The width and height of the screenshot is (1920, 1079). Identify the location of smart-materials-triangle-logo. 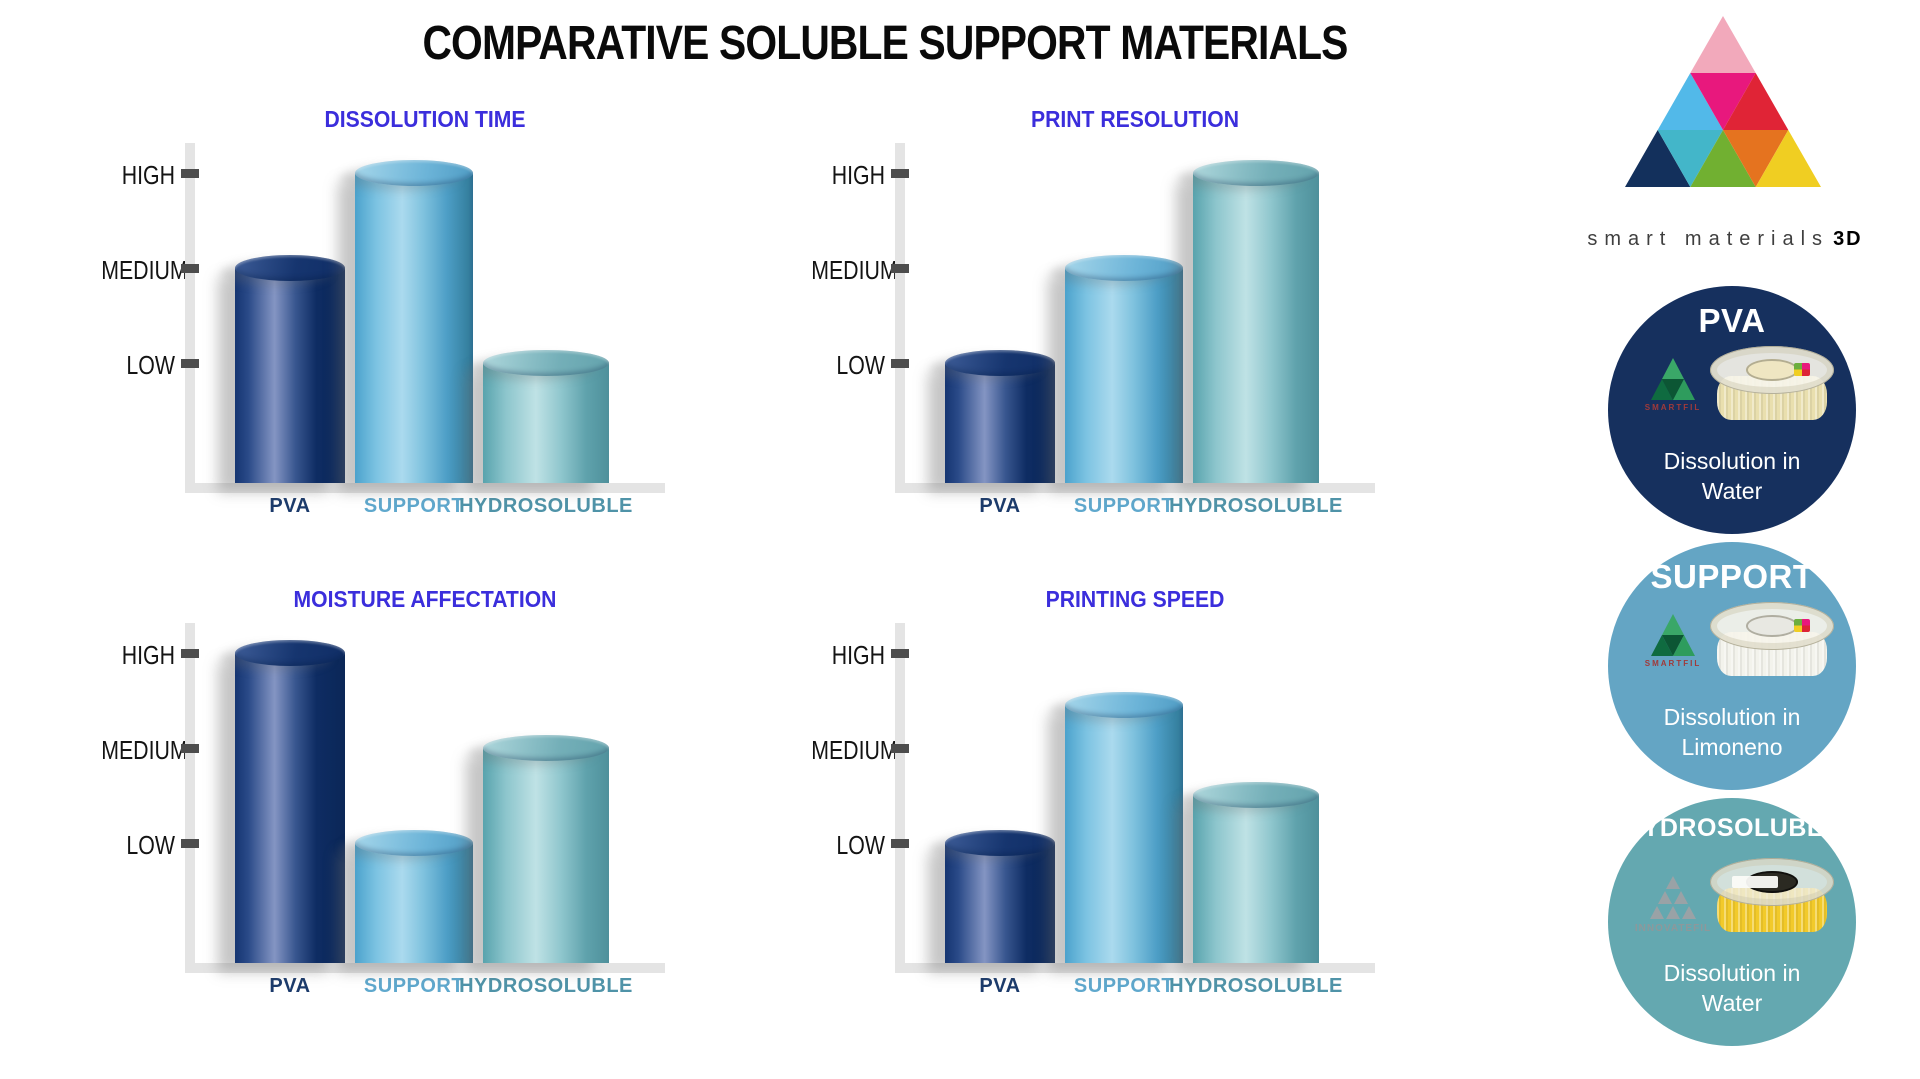
(1723, 102).